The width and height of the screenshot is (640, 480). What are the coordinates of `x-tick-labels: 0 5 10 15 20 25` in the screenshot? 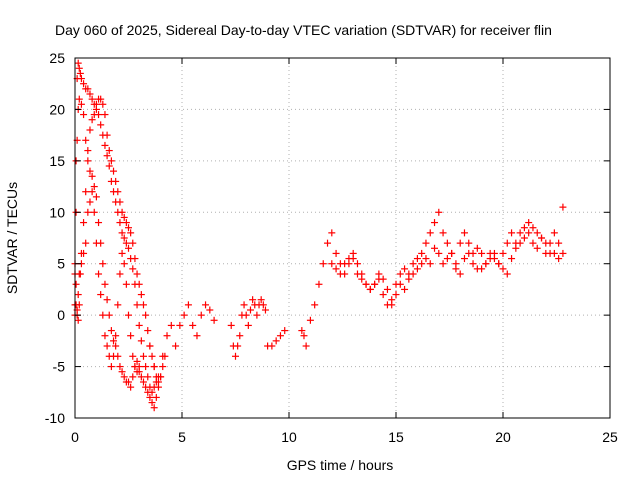 It's located at (344, 437).